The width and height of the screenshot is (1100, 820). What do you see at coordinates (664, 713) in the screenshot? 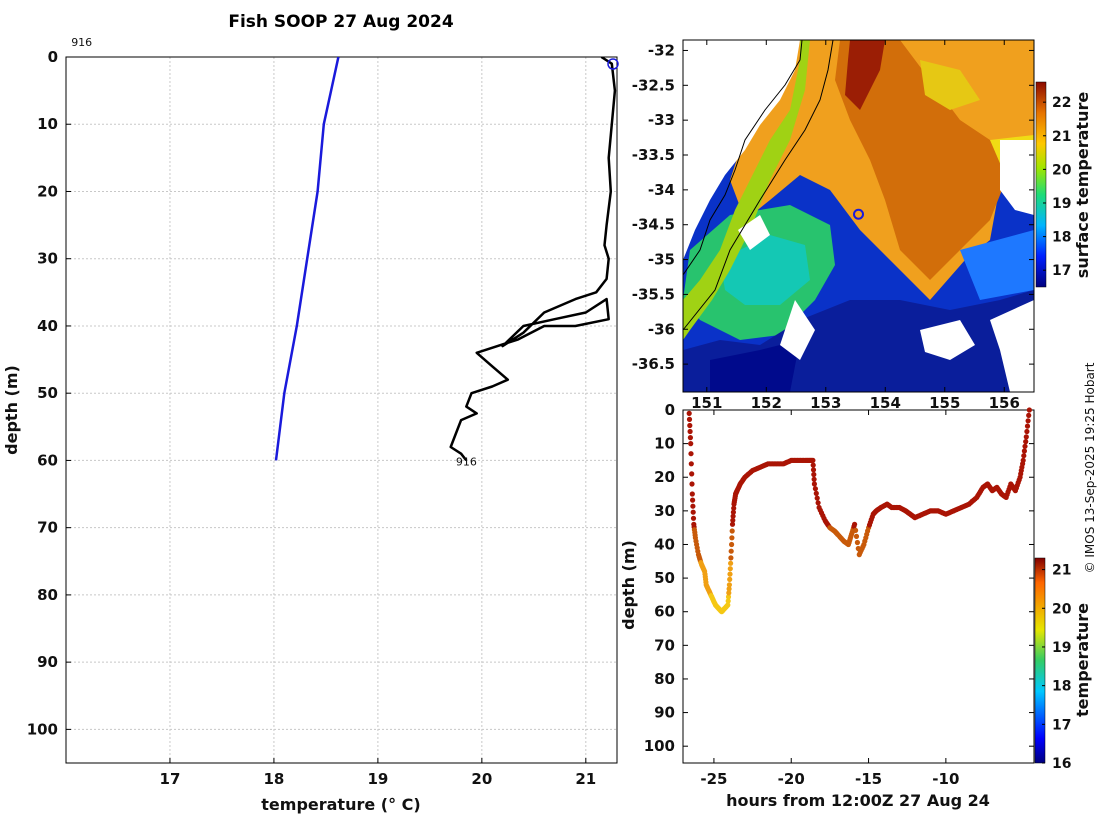
I see `depth-time-ytick-label: 90` at bounding box center [664, 713].